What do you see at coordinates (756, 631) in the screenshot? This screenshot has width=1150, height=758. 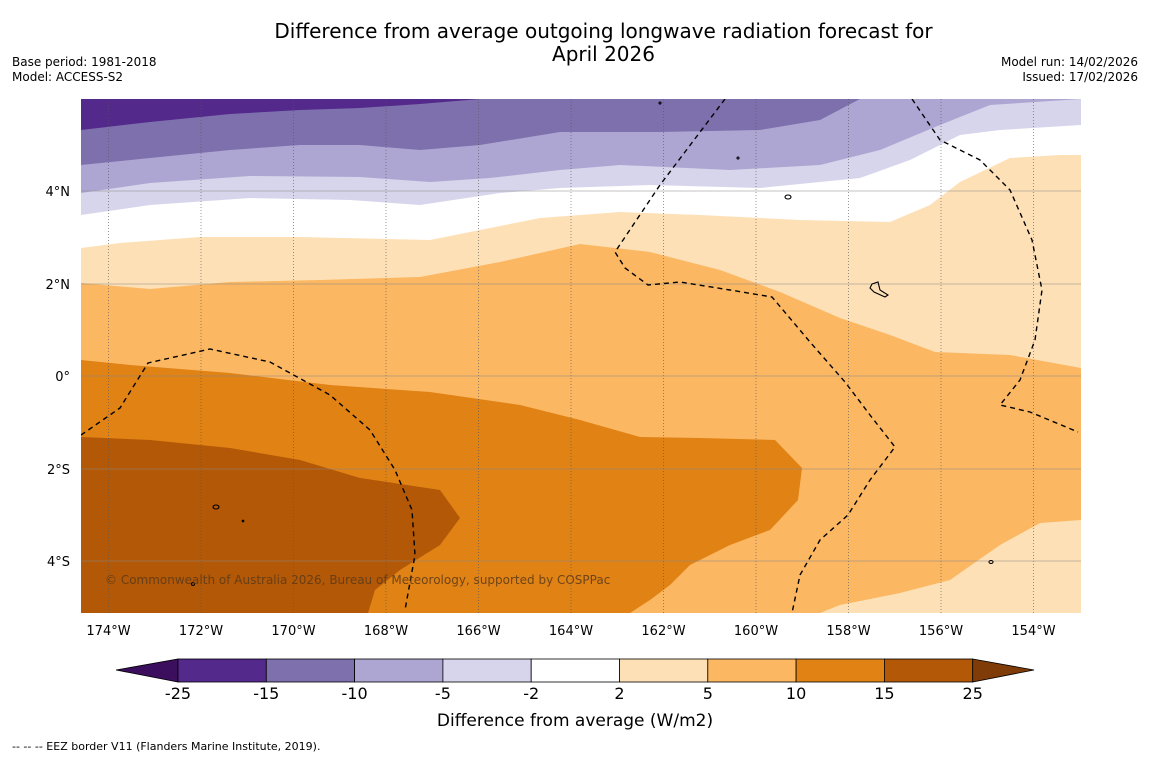 I see `lon-label: 160°W` at bounding box center [756, 631].